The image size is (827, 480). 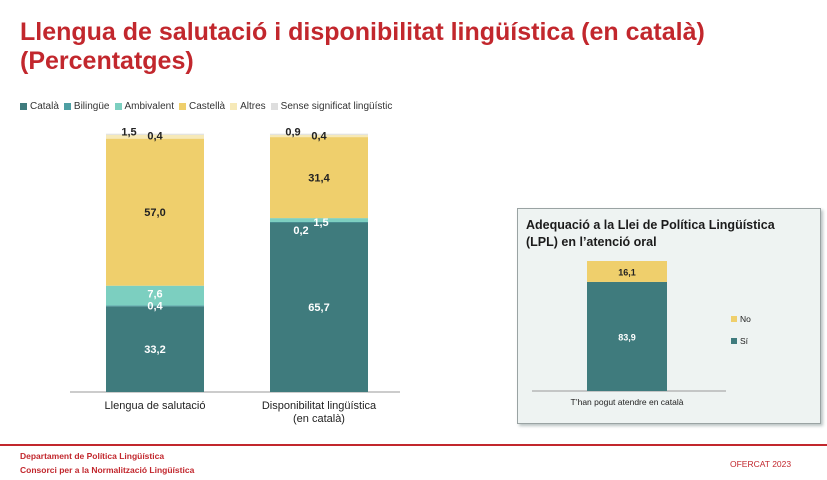 I want to click on data-label: 31,4, so click(x=319, y=179).